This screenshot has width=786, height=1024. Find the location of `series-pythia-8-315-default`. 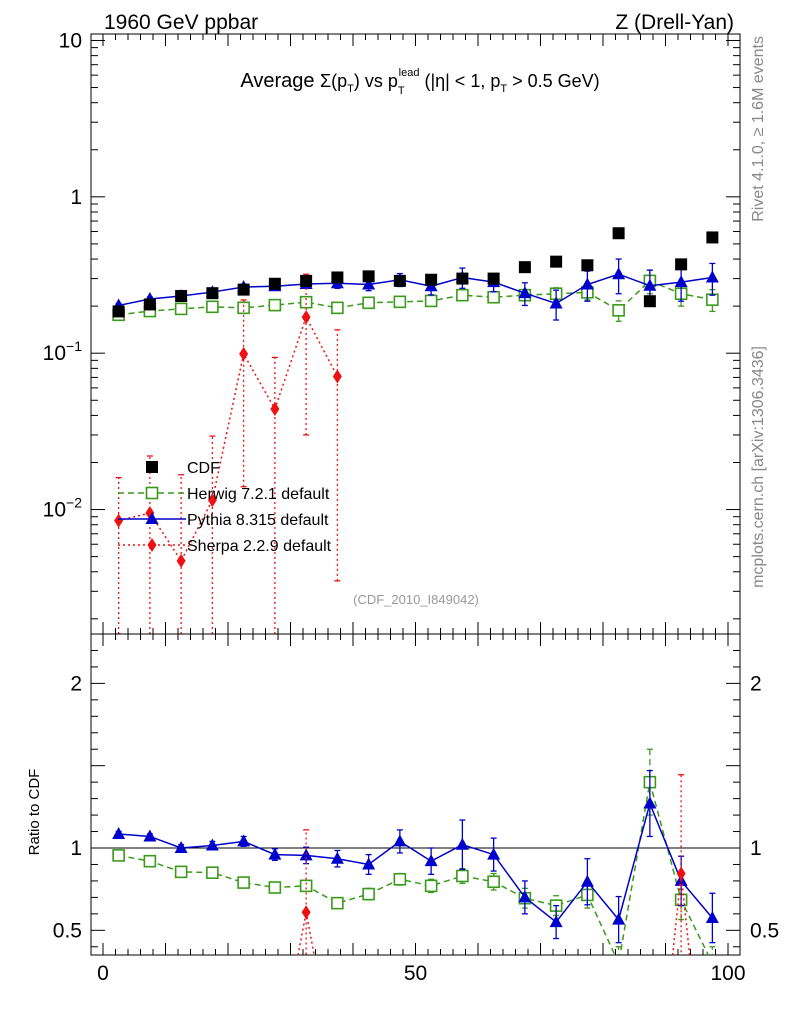

series-pythia-8-315-default is located at coordinates (415, 289).